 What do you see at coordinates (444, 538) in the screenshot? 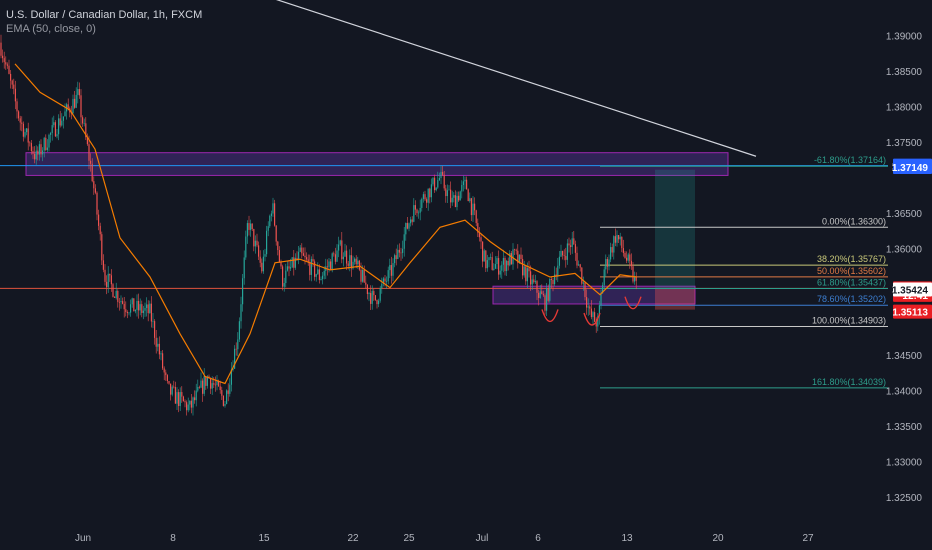
I see `time-axis: Jun 8 15 22 25 Jul 6 13 20 27` at bounding box center [444, 538].